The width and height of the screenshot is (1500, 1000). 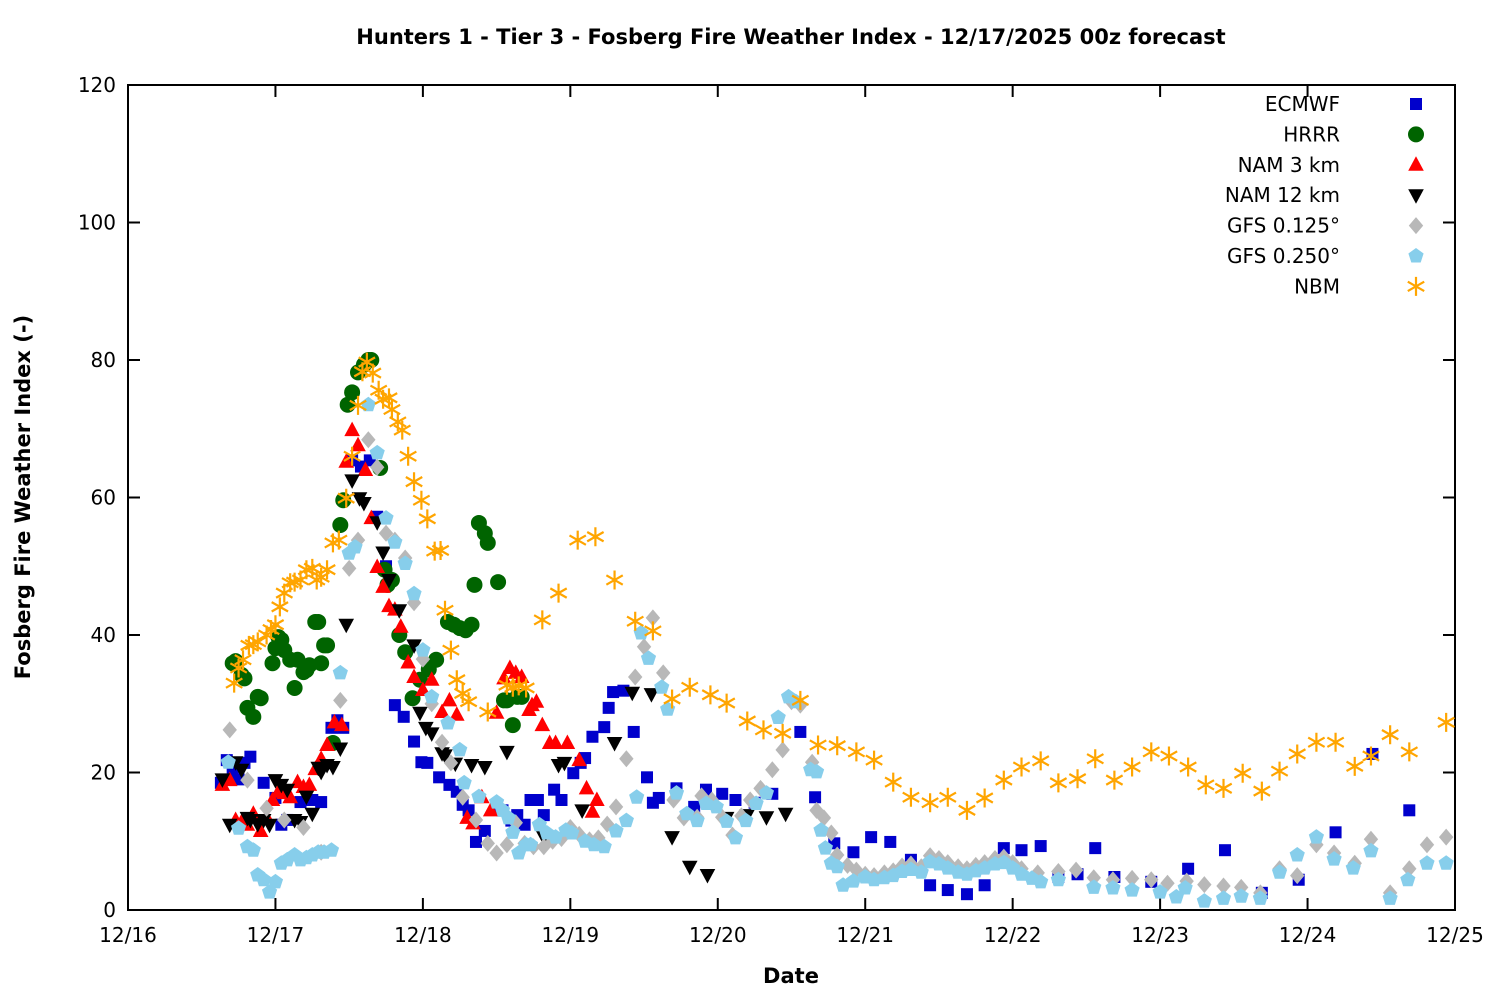 I want to click on legend-label-4: NAM 12 km, so click(x=1282, y=195).